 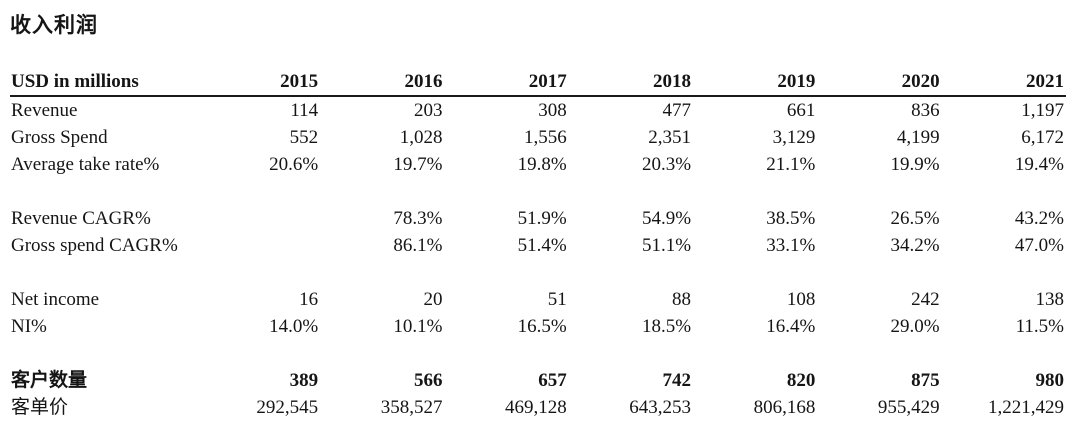 What do you see at coordinates (755, 82) in the screenshot?
I see `year-header: 2019` at bounding box center [755, 82].